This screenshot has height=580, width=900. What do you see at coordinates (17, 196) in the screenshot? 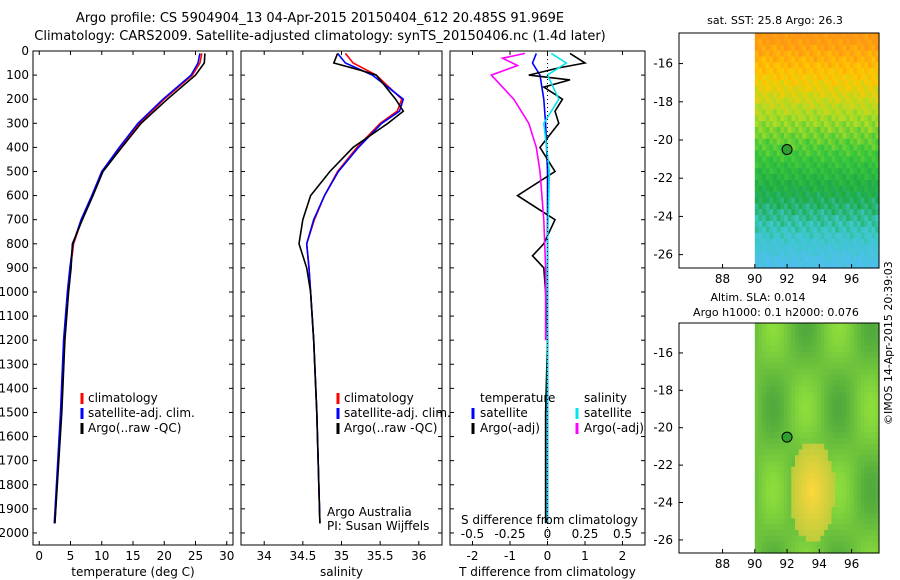
I see `depth-tick-label: 600` at bounding box center [17, 196].